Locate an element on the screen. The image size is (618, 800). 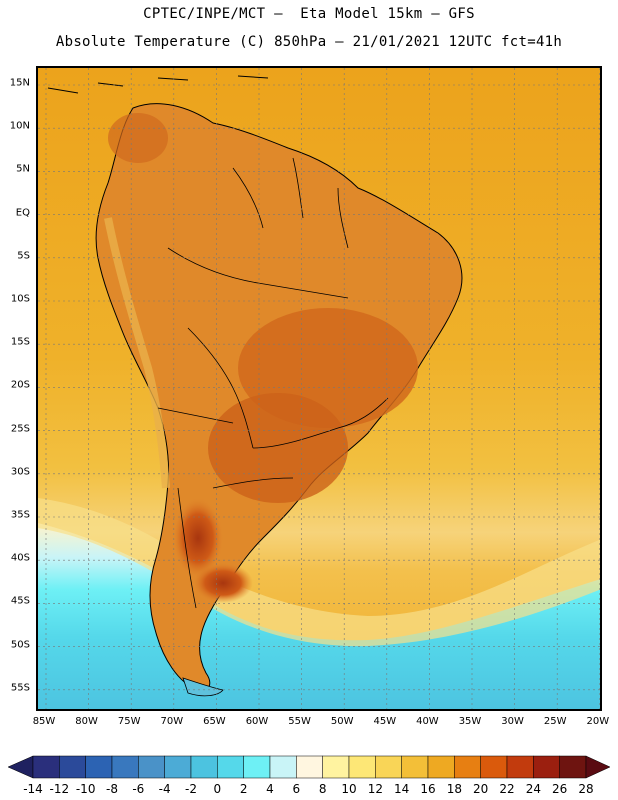
colorbar-tick-label: 18 is located at coordinates (454, 789).